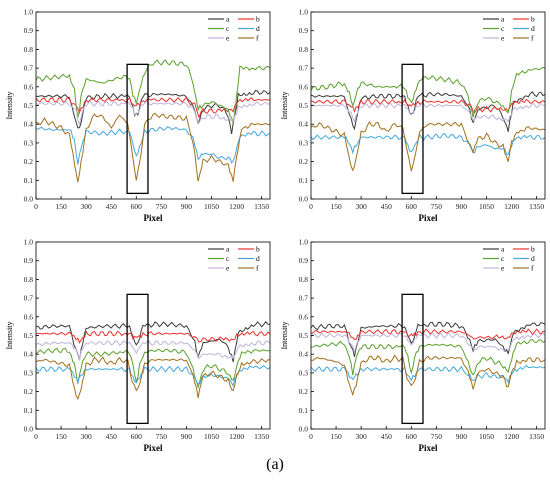 This screenshot has width=550, height=487. I want to click on x-tick-label: 150, so click(336, 436).